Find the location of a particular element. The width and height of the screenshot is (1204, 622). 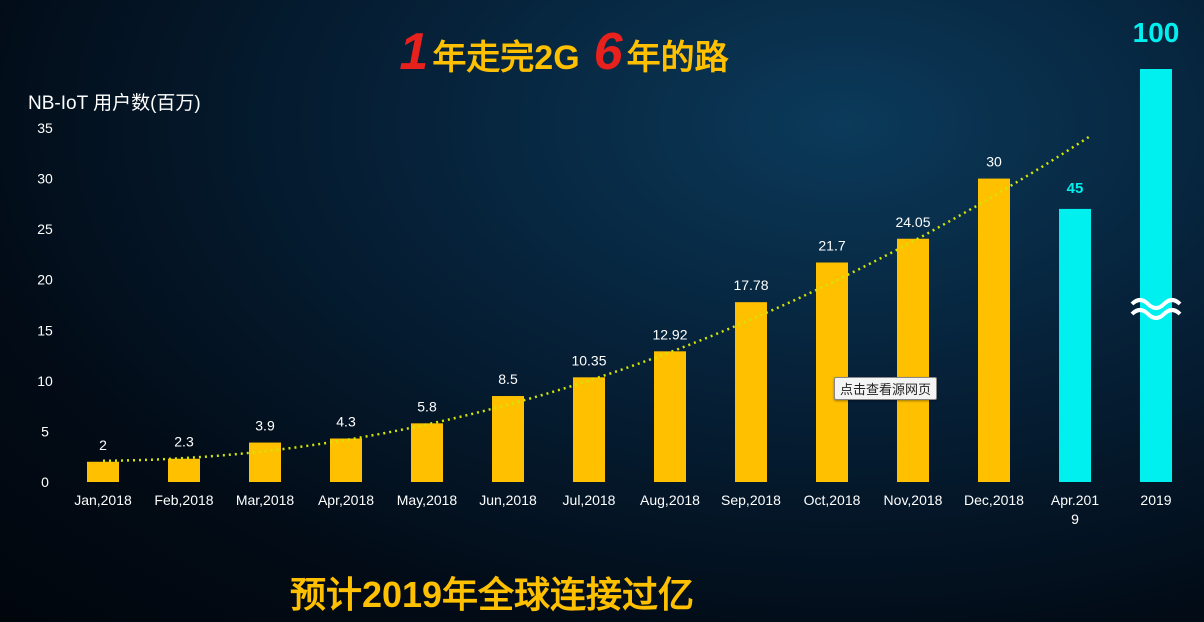

bar-oct-2018 is located at coordinates (832, 372).